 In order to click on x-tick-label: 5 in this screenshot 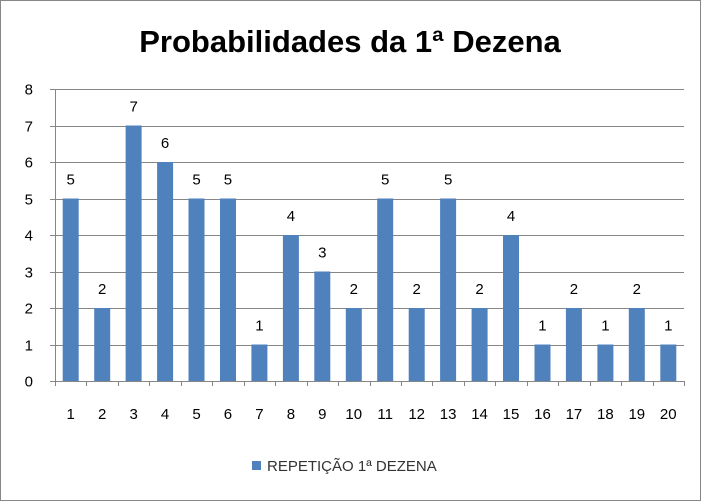, I will do `click(196, 414)`.